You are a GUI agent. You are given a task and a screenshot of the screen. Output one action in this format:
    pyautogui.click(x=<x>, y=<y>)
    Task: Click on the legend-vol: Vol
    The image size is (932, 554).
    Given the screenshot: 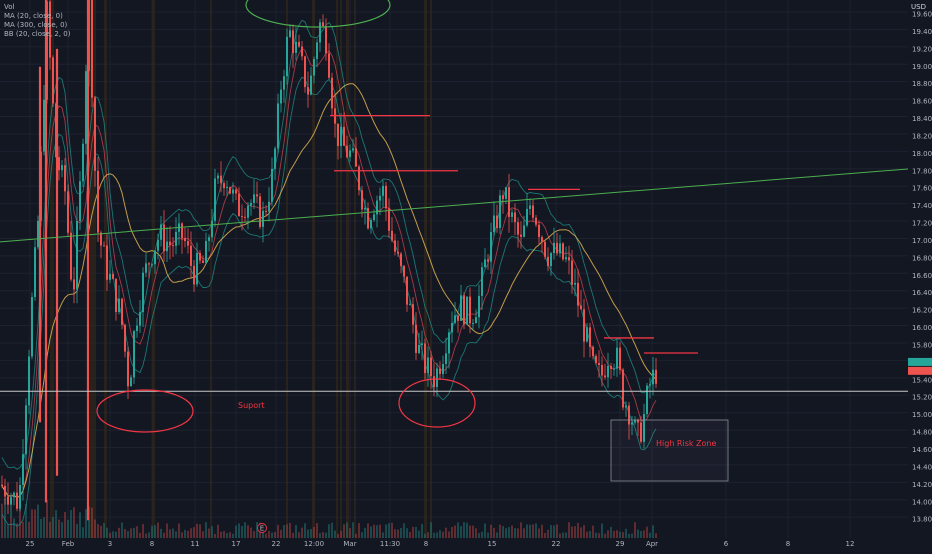 What is the action you would take?
    pyautogui.click(x=9, y=7)
    